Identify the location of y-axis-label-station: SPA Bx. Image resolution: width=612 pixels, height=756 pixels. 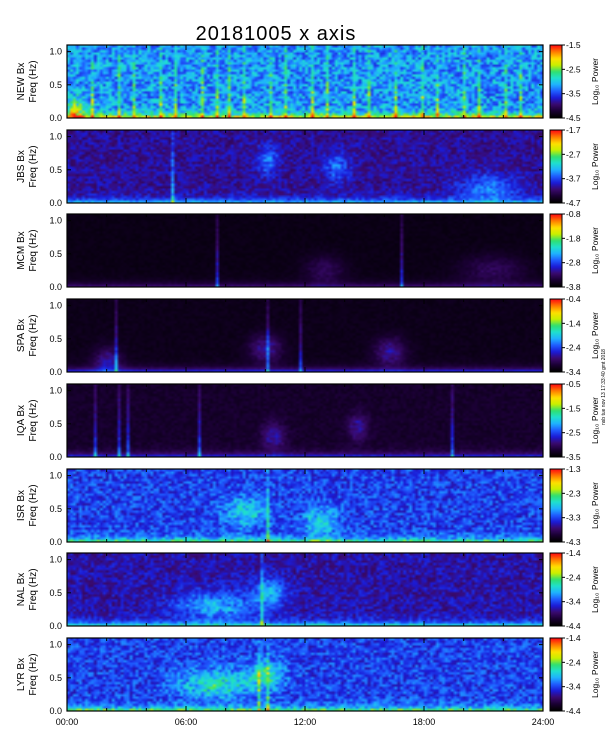
(21, 335).